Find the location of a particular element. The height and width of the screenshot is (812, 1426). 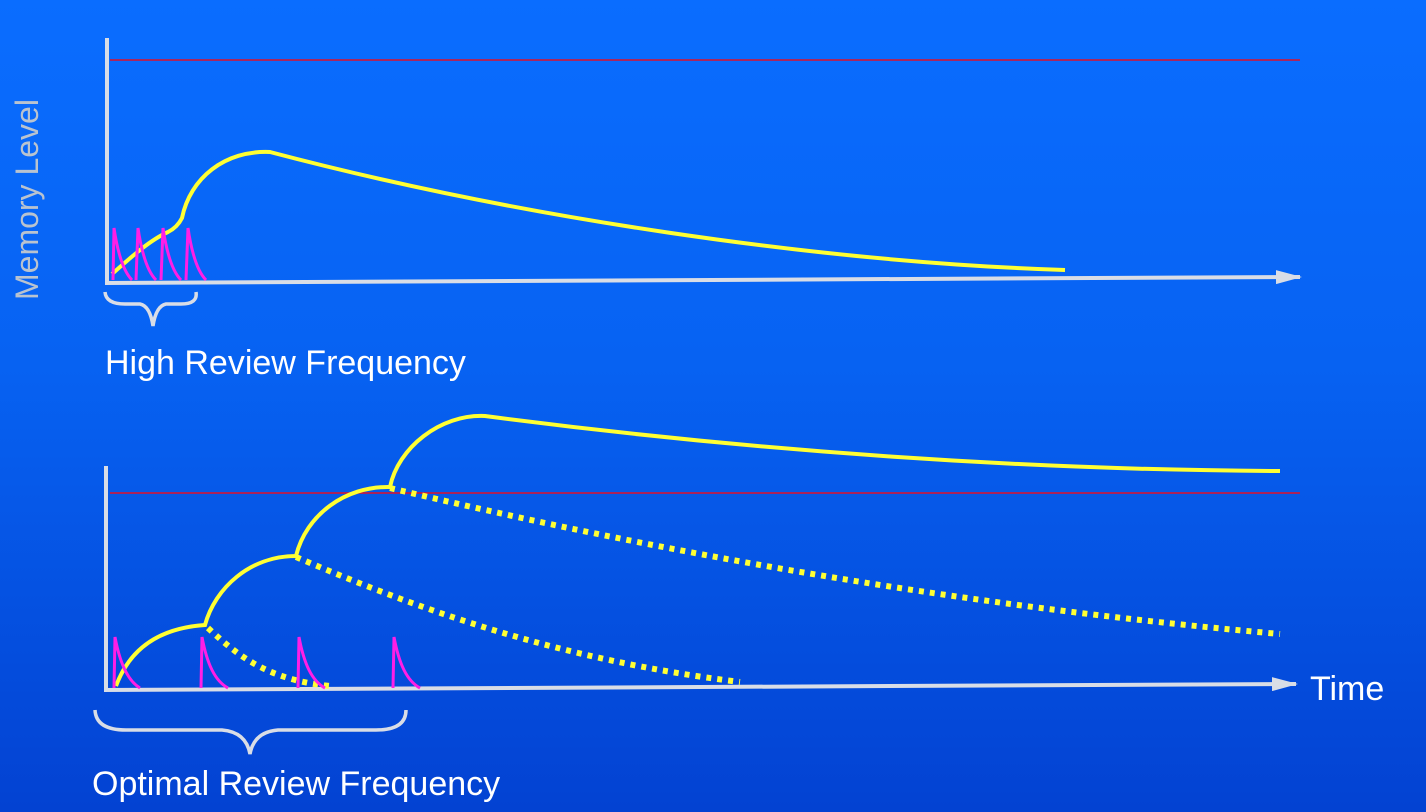

bottom-caption: Optimal Review Frequency is located at coordinates (296, 784).